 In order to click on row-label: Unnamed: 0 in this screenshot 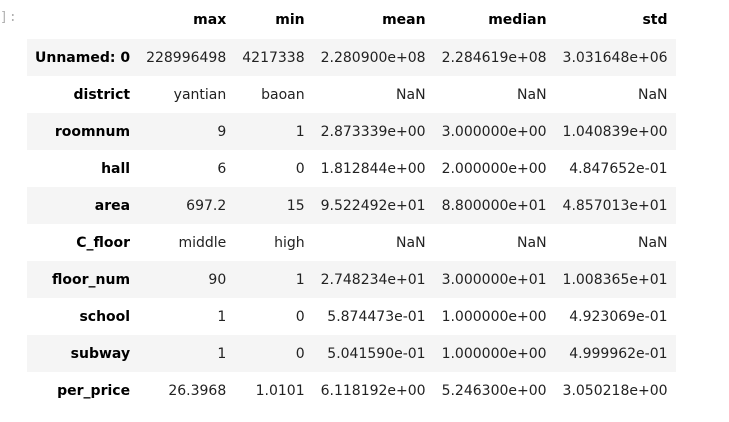, I will do `click(83, 57)`.